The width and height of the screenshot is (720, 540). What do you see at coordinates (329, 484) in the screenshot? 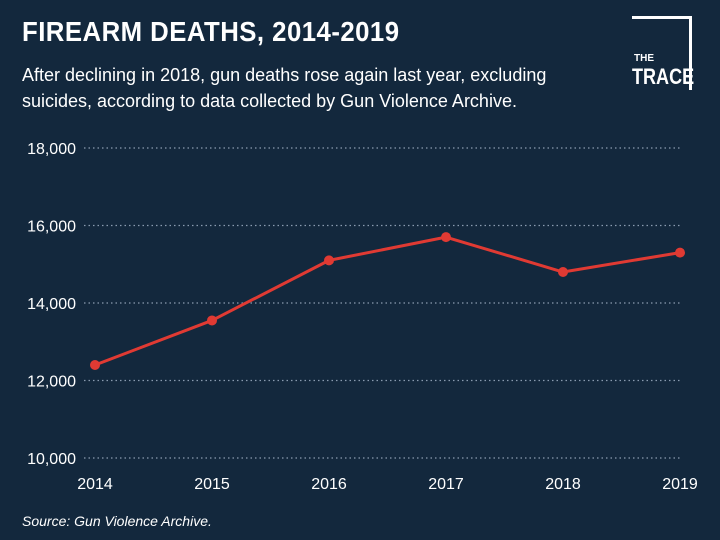
I see `x-tick-label: 2016` at bounding box center [329, 484].